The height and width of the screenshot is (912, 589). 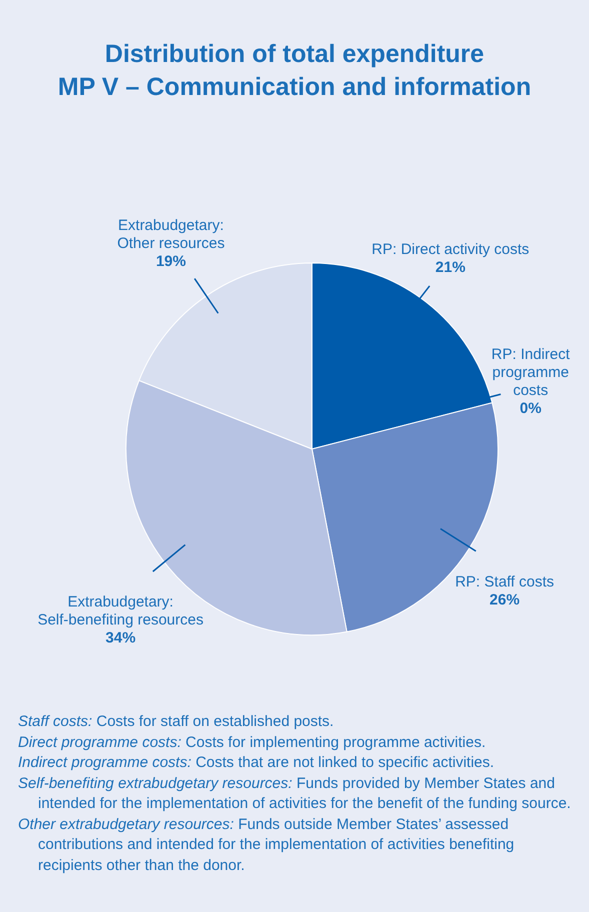 I want to click on text: Self-benefiting extrabudgetary resources: Funds provided by Member States and intended for the implementation of activities for the benefit of the funding source., so click(x=294, y=793).